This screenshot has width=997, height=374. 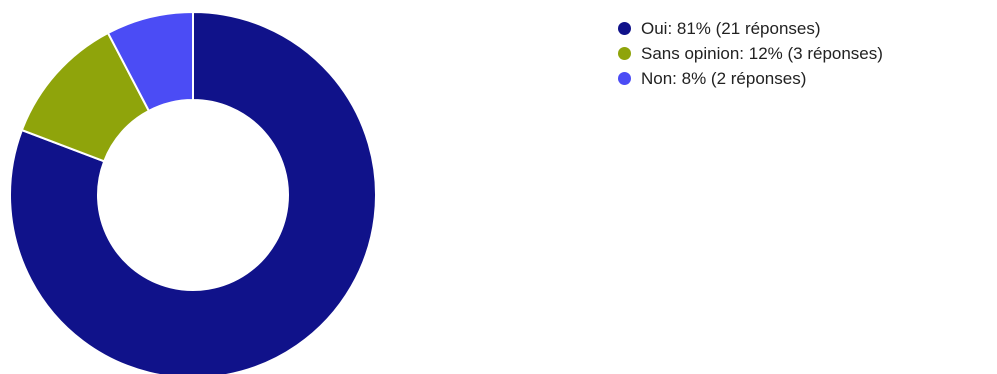 I want to click on legend-item-sans-opinion: Sans opinion: 12% (3 réponses), so click(x=750, y=53).